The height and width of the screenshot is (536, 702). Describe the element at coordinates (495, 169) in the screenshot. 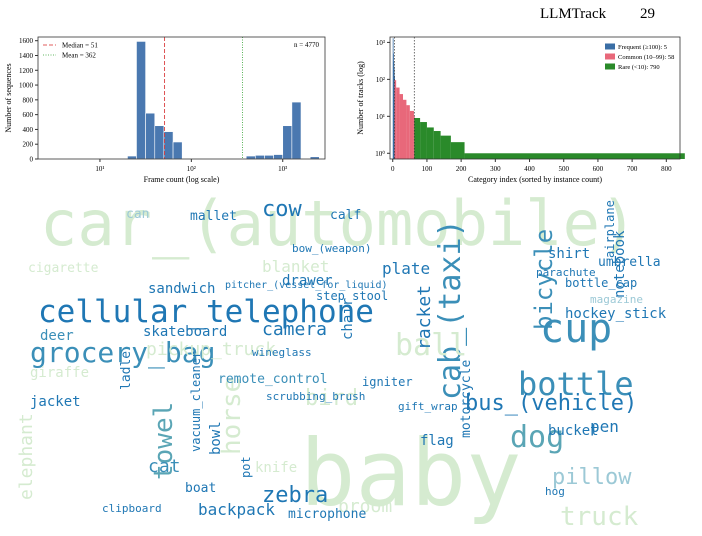

I see `x-tick-label: 300` at that location.